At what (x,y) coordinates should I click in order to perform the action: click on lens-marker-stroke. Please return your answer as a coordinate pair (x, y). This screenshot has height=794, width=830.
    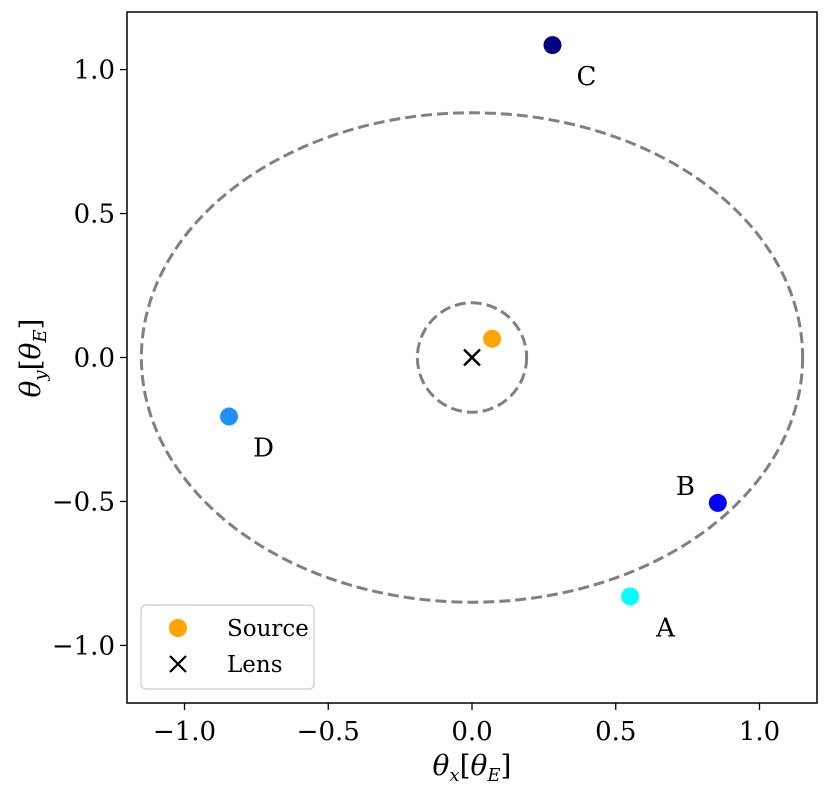
    Looking at the image, I should click on (472, 357).